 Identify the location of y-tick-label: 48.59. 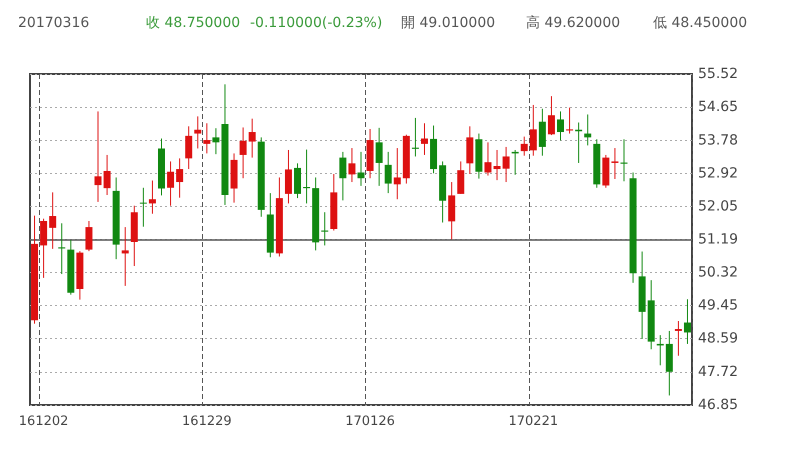
(718, 338).